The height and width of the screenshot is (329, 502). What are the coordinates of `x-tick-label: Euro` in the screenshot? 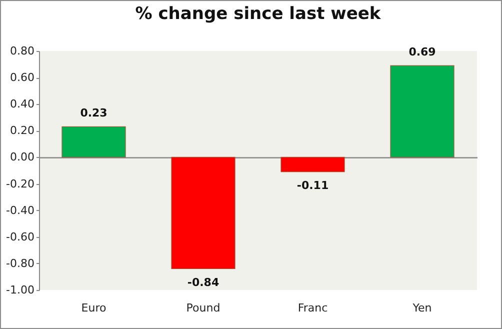 It's located at (93, 308).